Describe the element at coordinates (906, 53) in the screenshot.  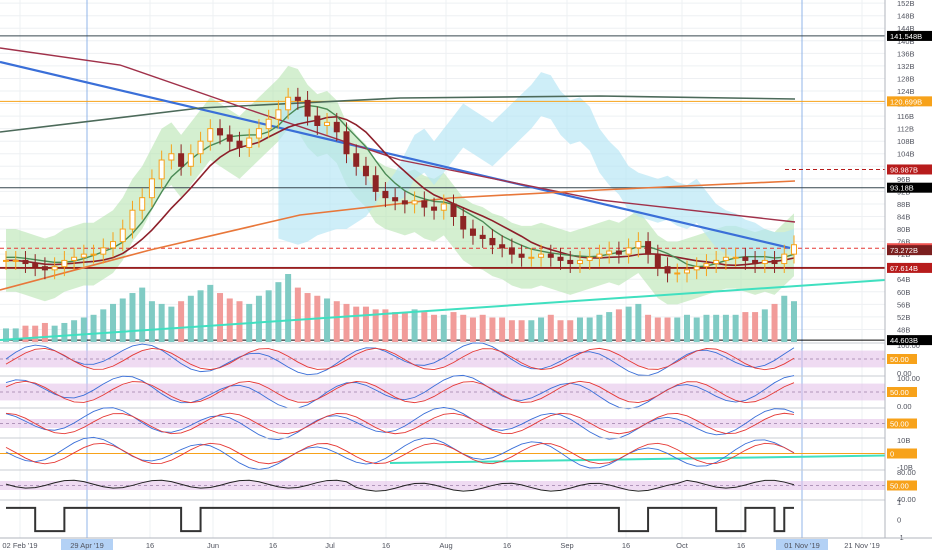
I see `price-tick-label: 136B` at that location.